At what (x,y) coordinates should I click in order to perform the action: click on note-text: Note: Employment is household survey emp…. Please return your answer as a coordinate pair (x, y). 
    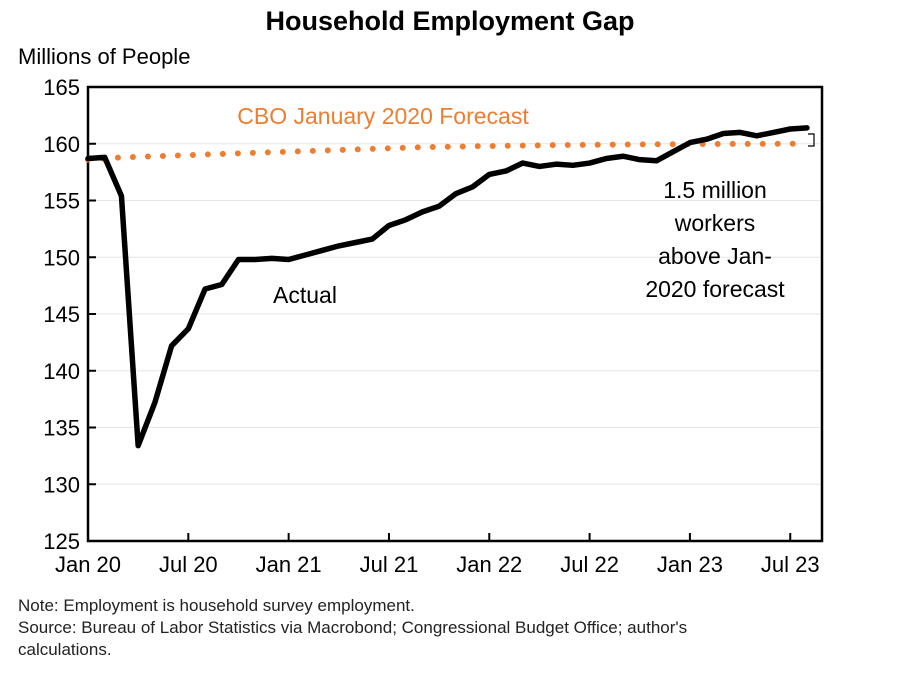
    Looking at the image, I should click on (216, 605).